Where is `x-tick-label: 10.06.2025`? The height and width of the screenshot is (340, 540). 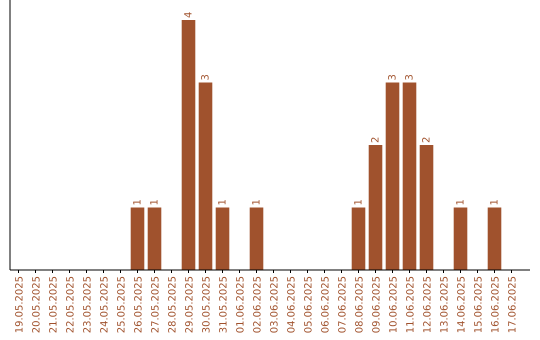
x-tick-label: 10.06.2025 is located at coordinates (394, 305).